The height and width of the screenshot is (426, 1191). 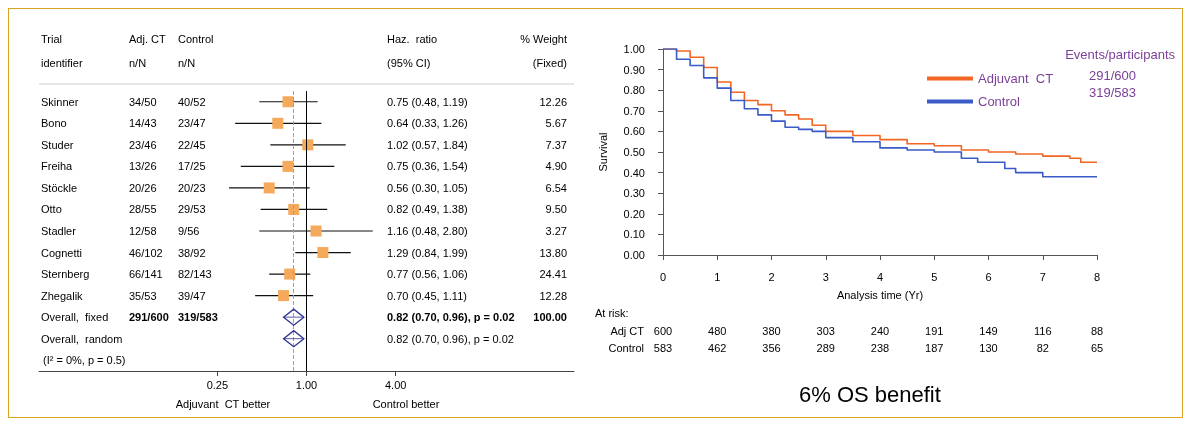 What do you see at coordinates (192, 166) in the screenshot?
I see `annotation: 17/25` at bounding box center [192, 166].